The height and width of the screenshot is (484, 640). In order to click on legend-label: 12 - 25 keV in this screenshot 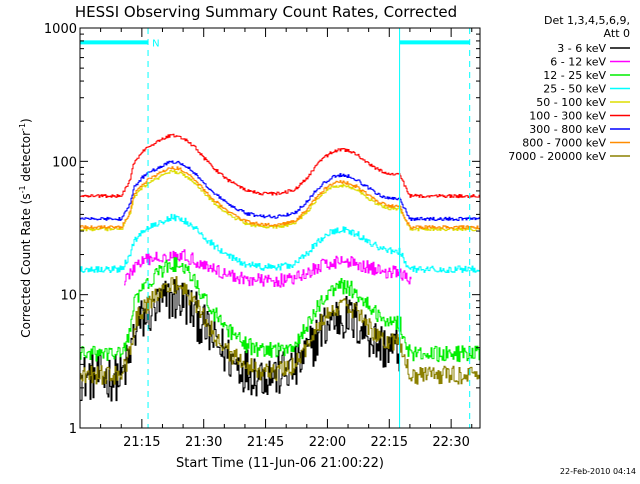, I will do `click(574, 75)`.